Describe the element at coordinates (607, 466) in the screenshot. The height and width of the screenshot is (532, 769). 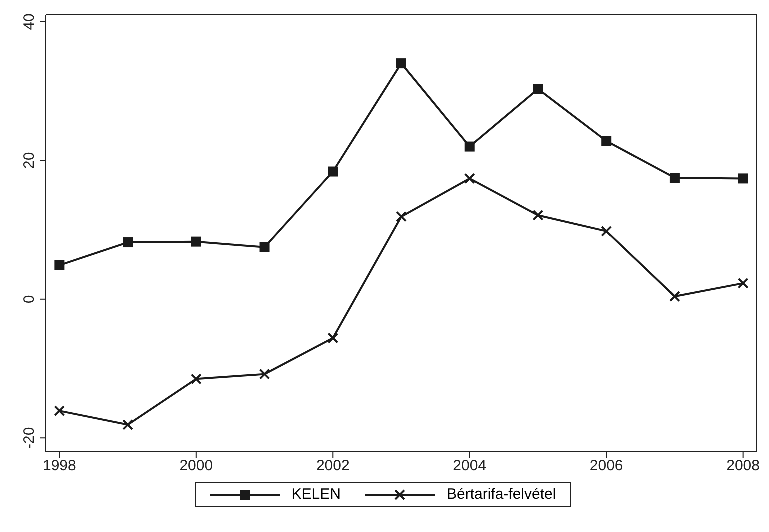
I see `x-tick-label: 2006` at that location.